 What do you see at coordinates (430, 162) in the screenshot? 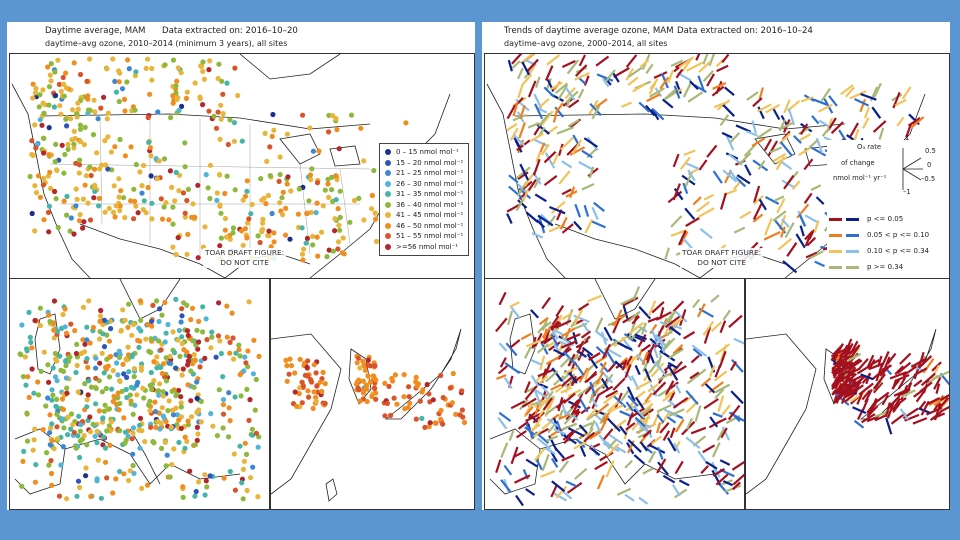
I see `legend-label: 15 – 20 nmol mol⁻¹` at bounding box center [430, 162].